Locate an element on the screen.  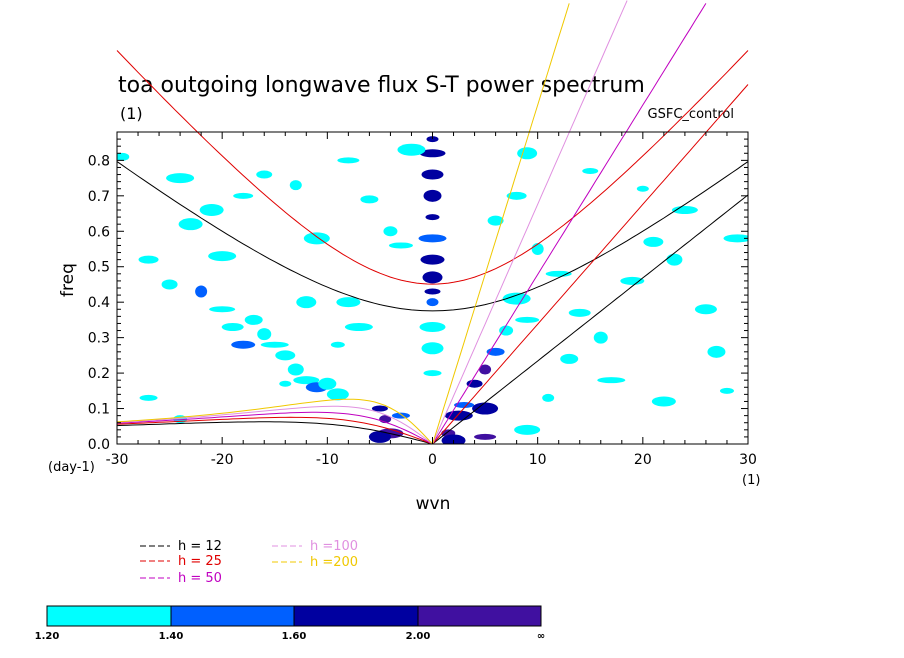
chart-subtitle-right: GSFC_control is located at coordinates (691, 114).